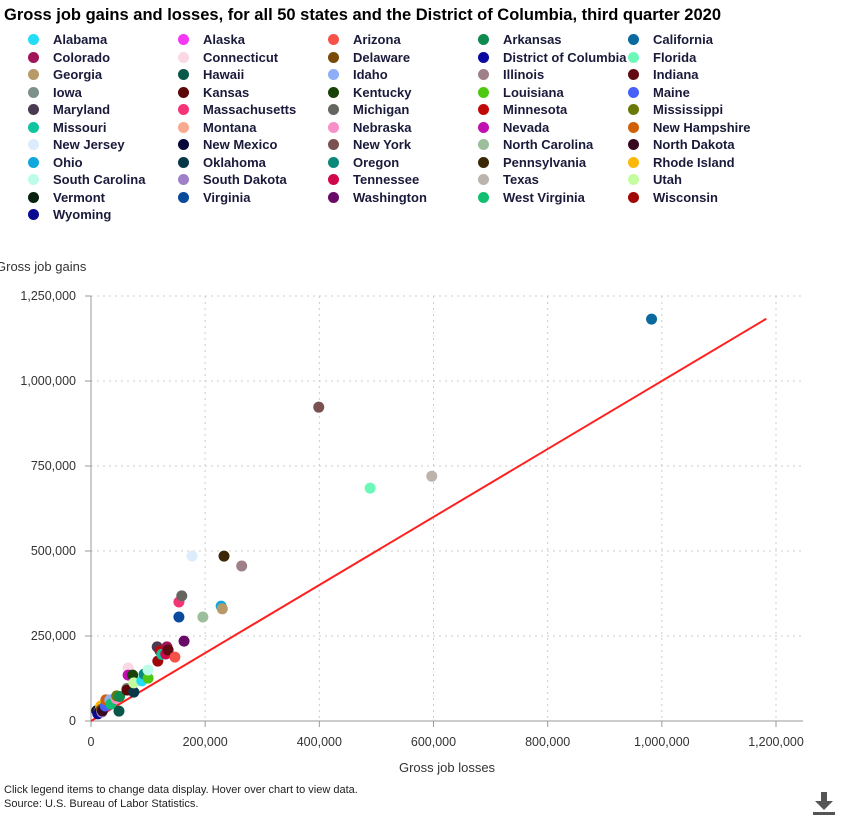 The width and height of the screenshot is (852, 829). I want to click on download-button, so click(824, 803).